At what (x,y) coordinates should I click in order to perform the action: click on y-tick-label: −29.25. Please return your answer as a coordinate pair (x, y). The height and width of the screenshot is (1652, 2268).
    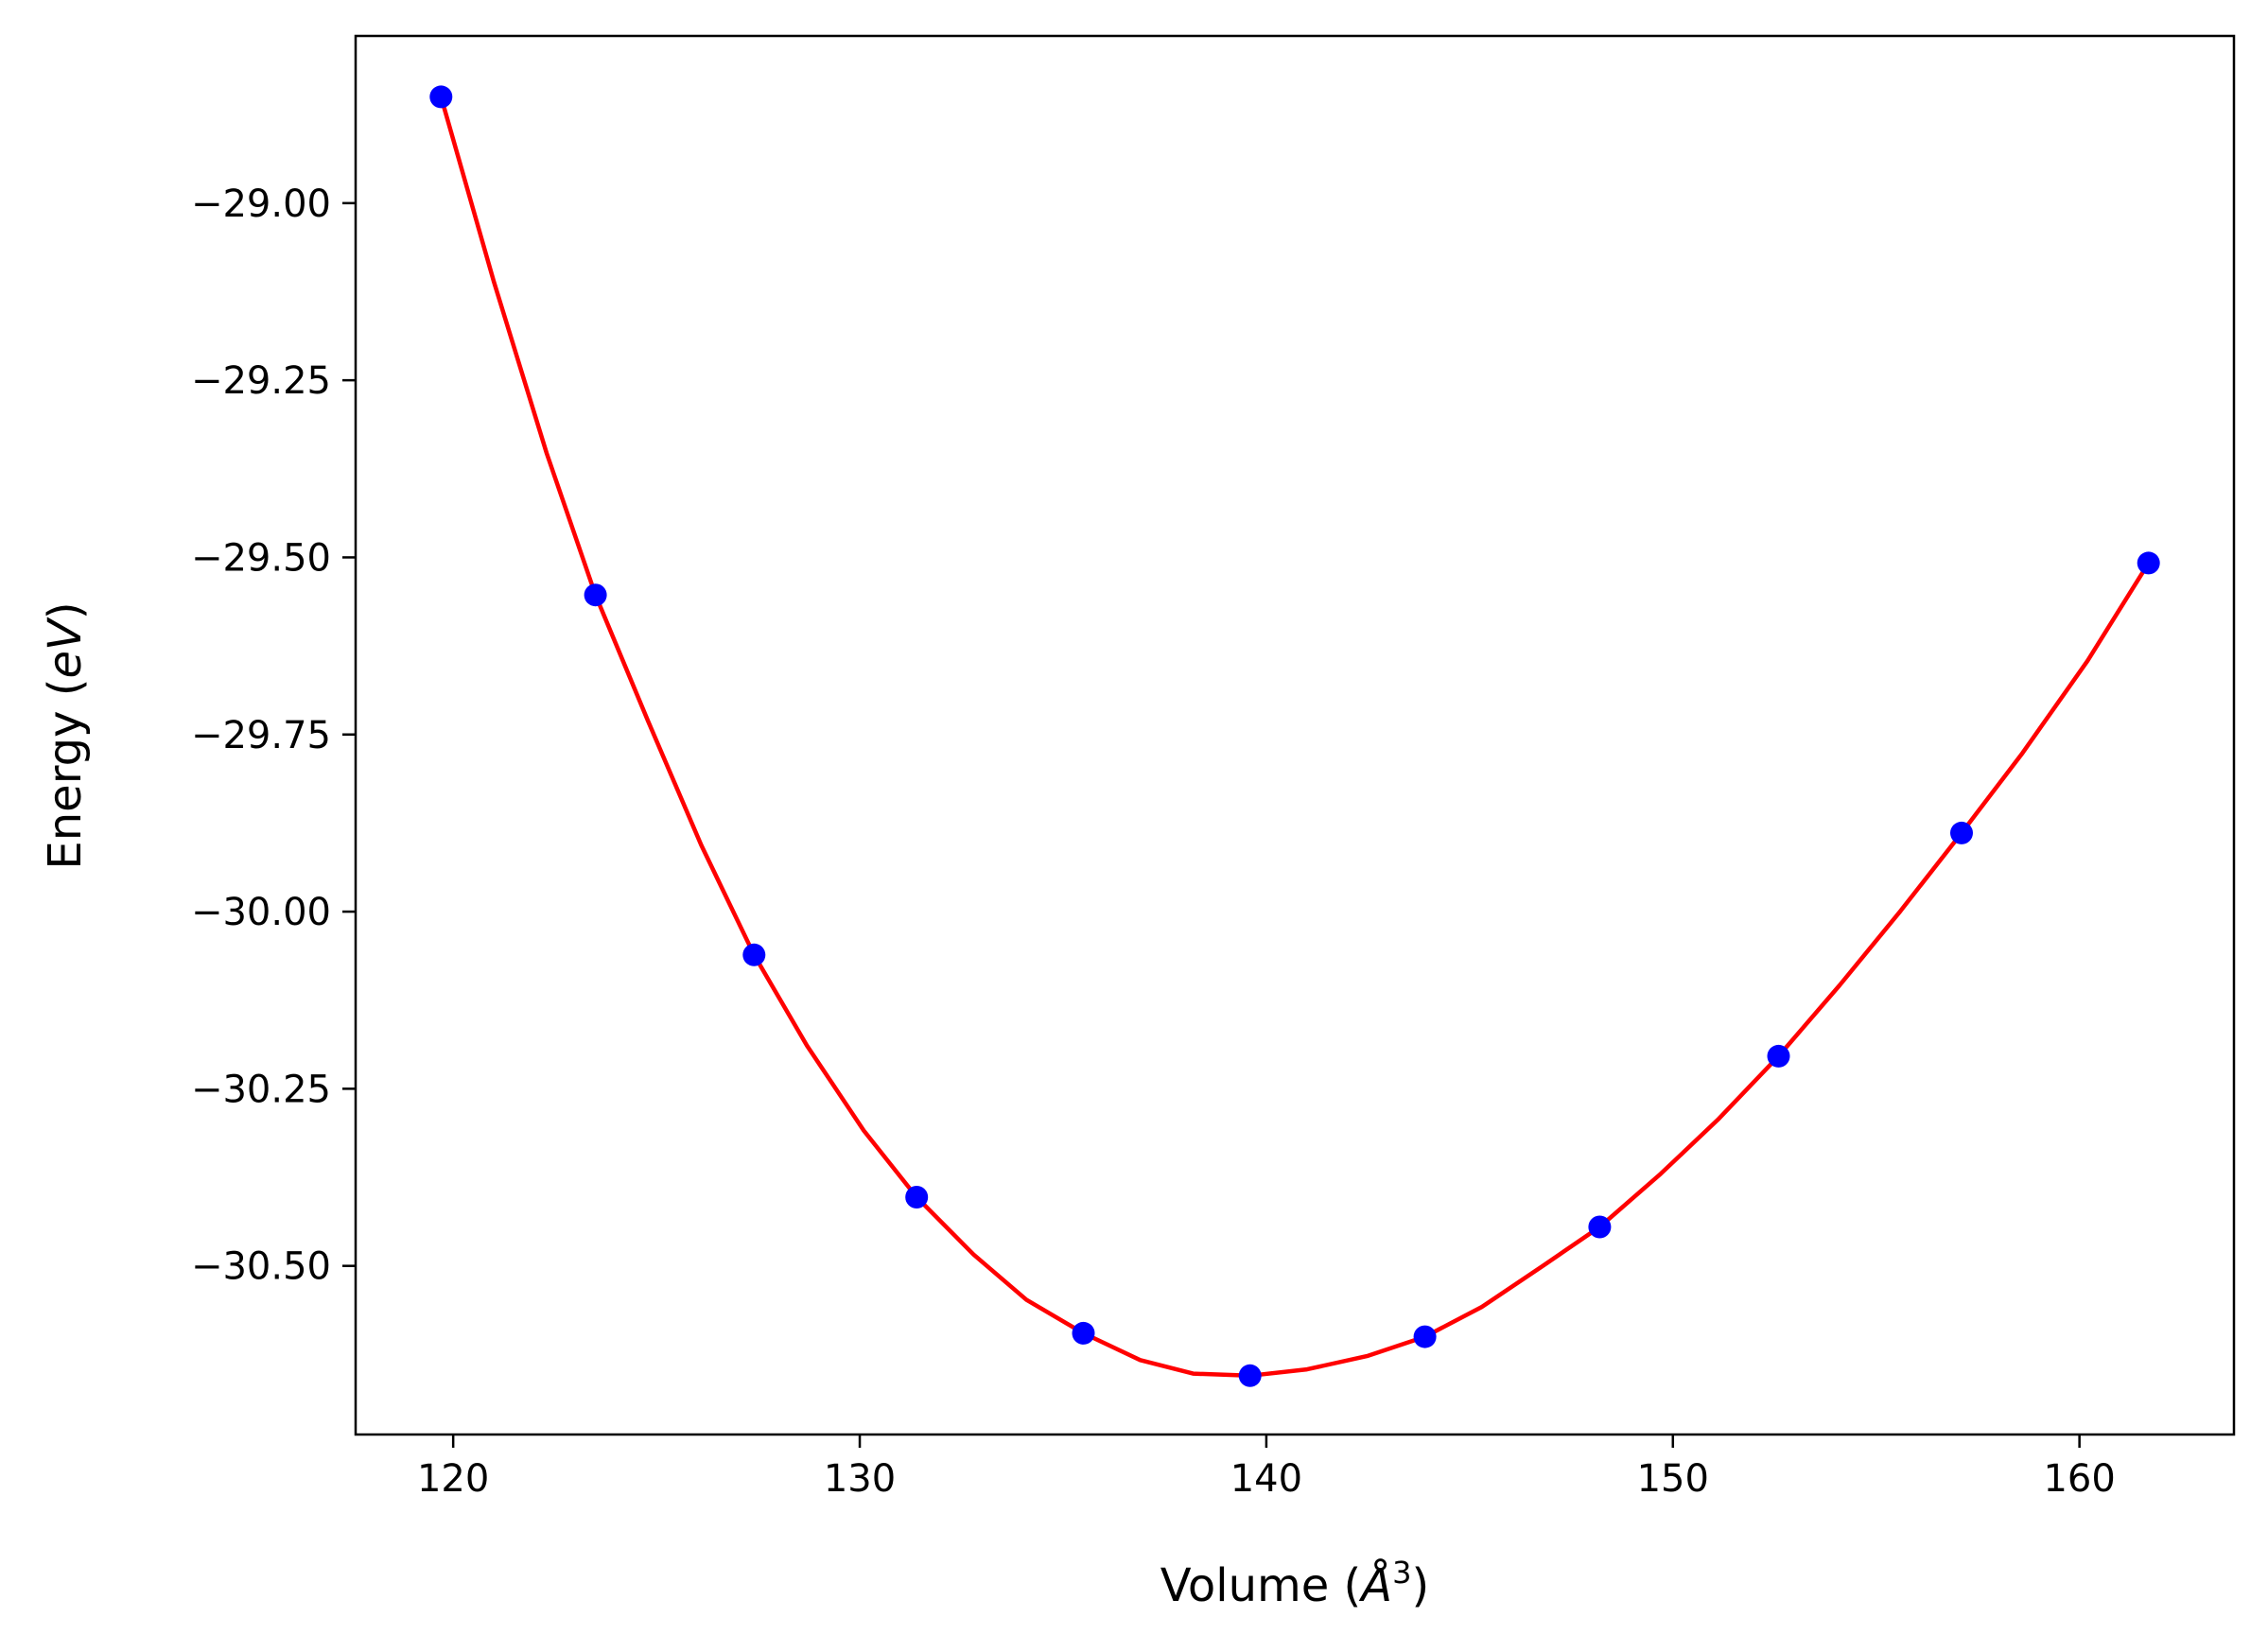
    Looking at the image, I should click on (261, 381).